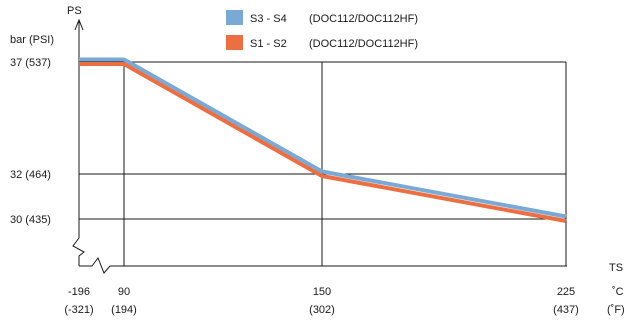 Image resolution: width=639 pixels, height=322 pixels. I want to click on y-axis-symbol: PS, so click(74, 11).